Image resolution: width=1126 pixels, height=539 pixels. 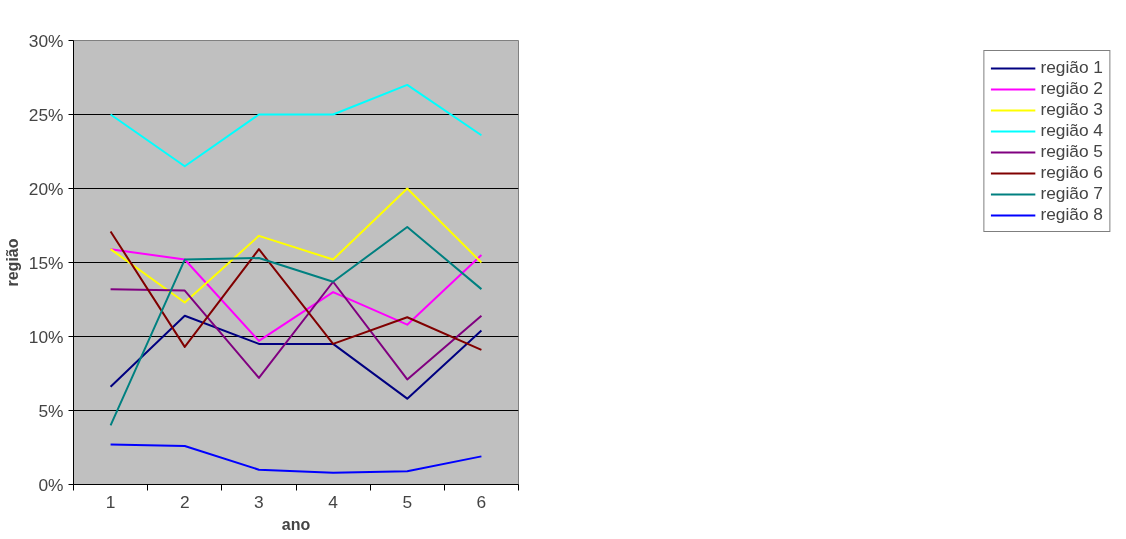 I want to click on x-axis-title: ano, so click(x=296, y=524).